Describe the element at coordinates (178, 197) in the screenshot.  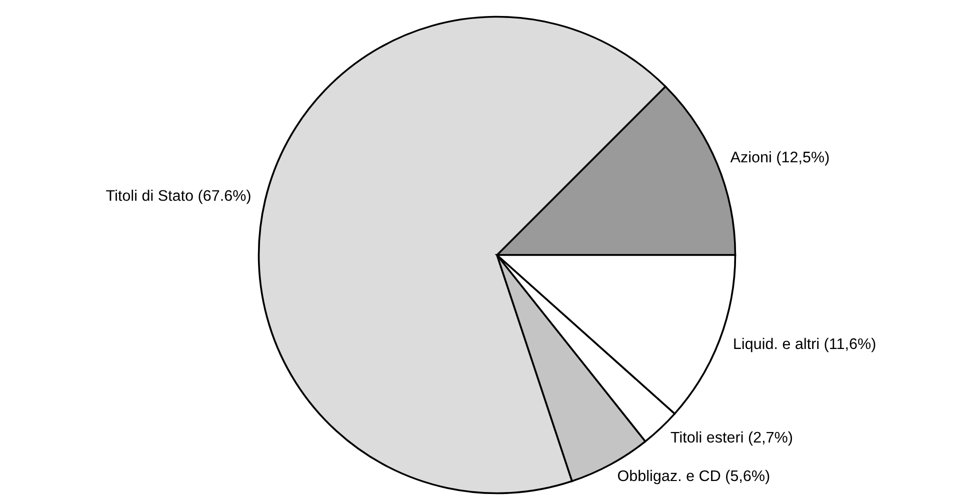
I see `slice-label: Titoli di Stato (67.6%)` at that location.